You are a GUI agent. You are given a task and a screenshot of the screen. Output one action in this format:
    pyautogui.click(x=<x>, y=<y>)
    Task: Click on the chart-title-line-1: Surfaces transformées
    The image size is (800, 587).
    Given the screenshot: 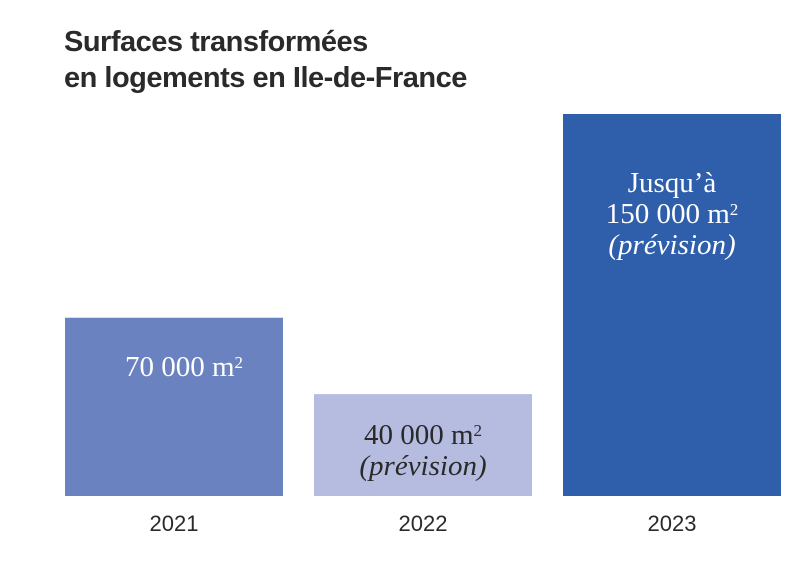 What is the action you would take?
    pyautogui.click(x=216, y=42)
    